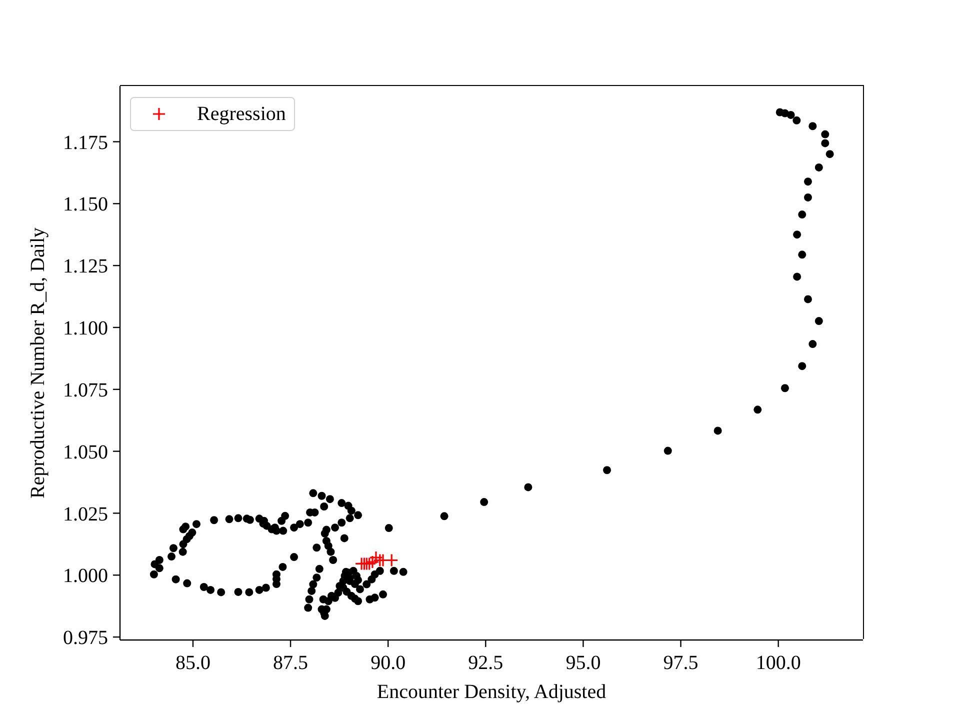 This screenshot has width=960, height=720. I want to click on y-tick-label: 1.075, so click(85, 390).